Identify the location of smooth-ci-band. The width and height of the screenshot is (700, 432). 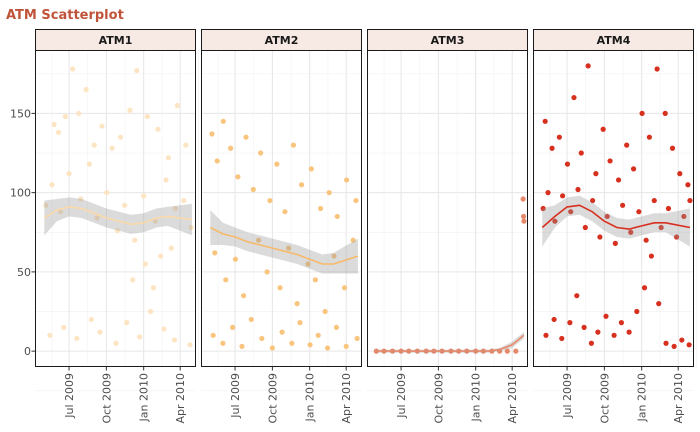
(118, 216).